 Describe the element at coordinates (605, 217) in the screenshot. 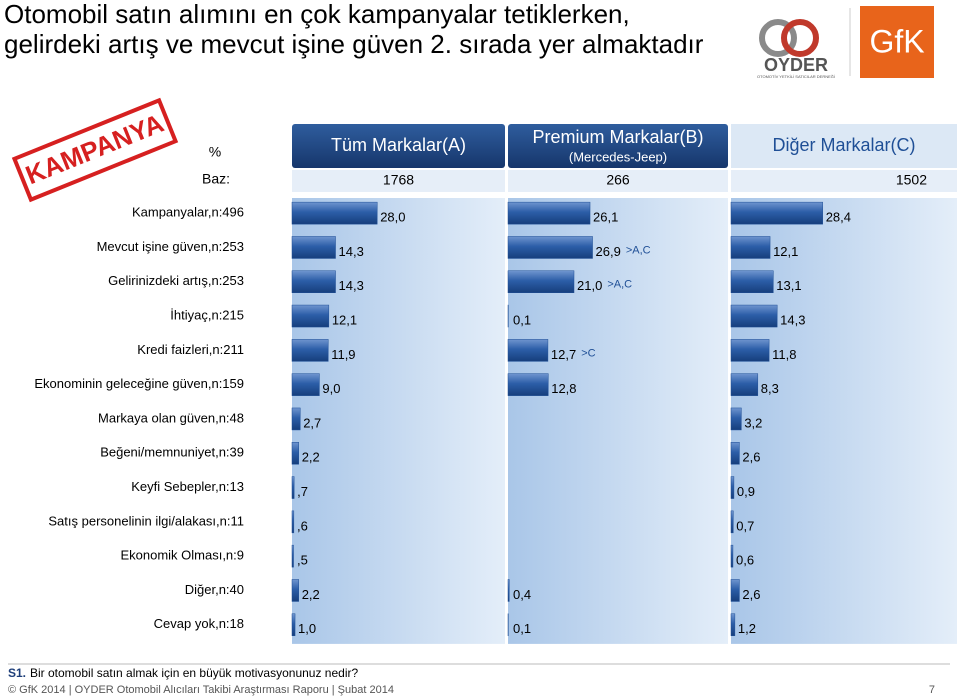

I see `value-label: 26,1` at that location.